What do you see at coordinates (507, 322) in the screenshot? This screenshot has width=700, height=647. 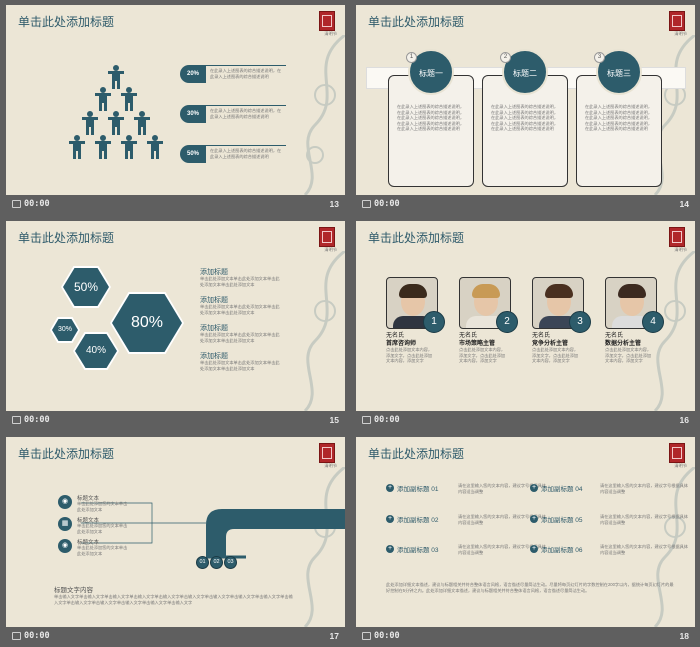 I see `person-number: 2` at bounding box center [507, 322].